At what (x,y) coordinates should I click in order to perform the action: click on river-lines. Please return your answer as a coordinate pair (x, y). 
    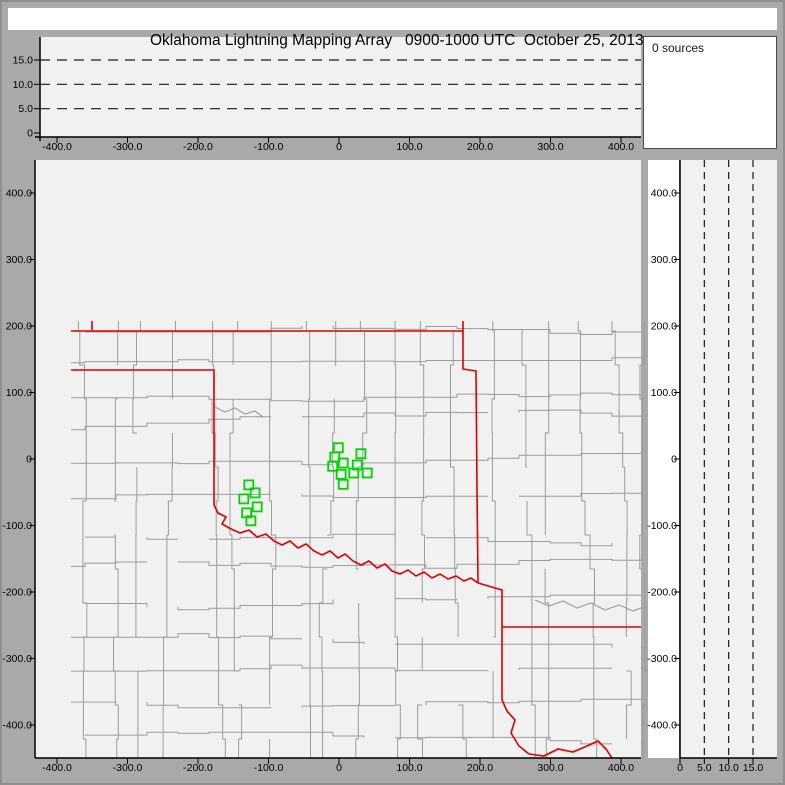
    Looking at the image, I should click on (428, 509).